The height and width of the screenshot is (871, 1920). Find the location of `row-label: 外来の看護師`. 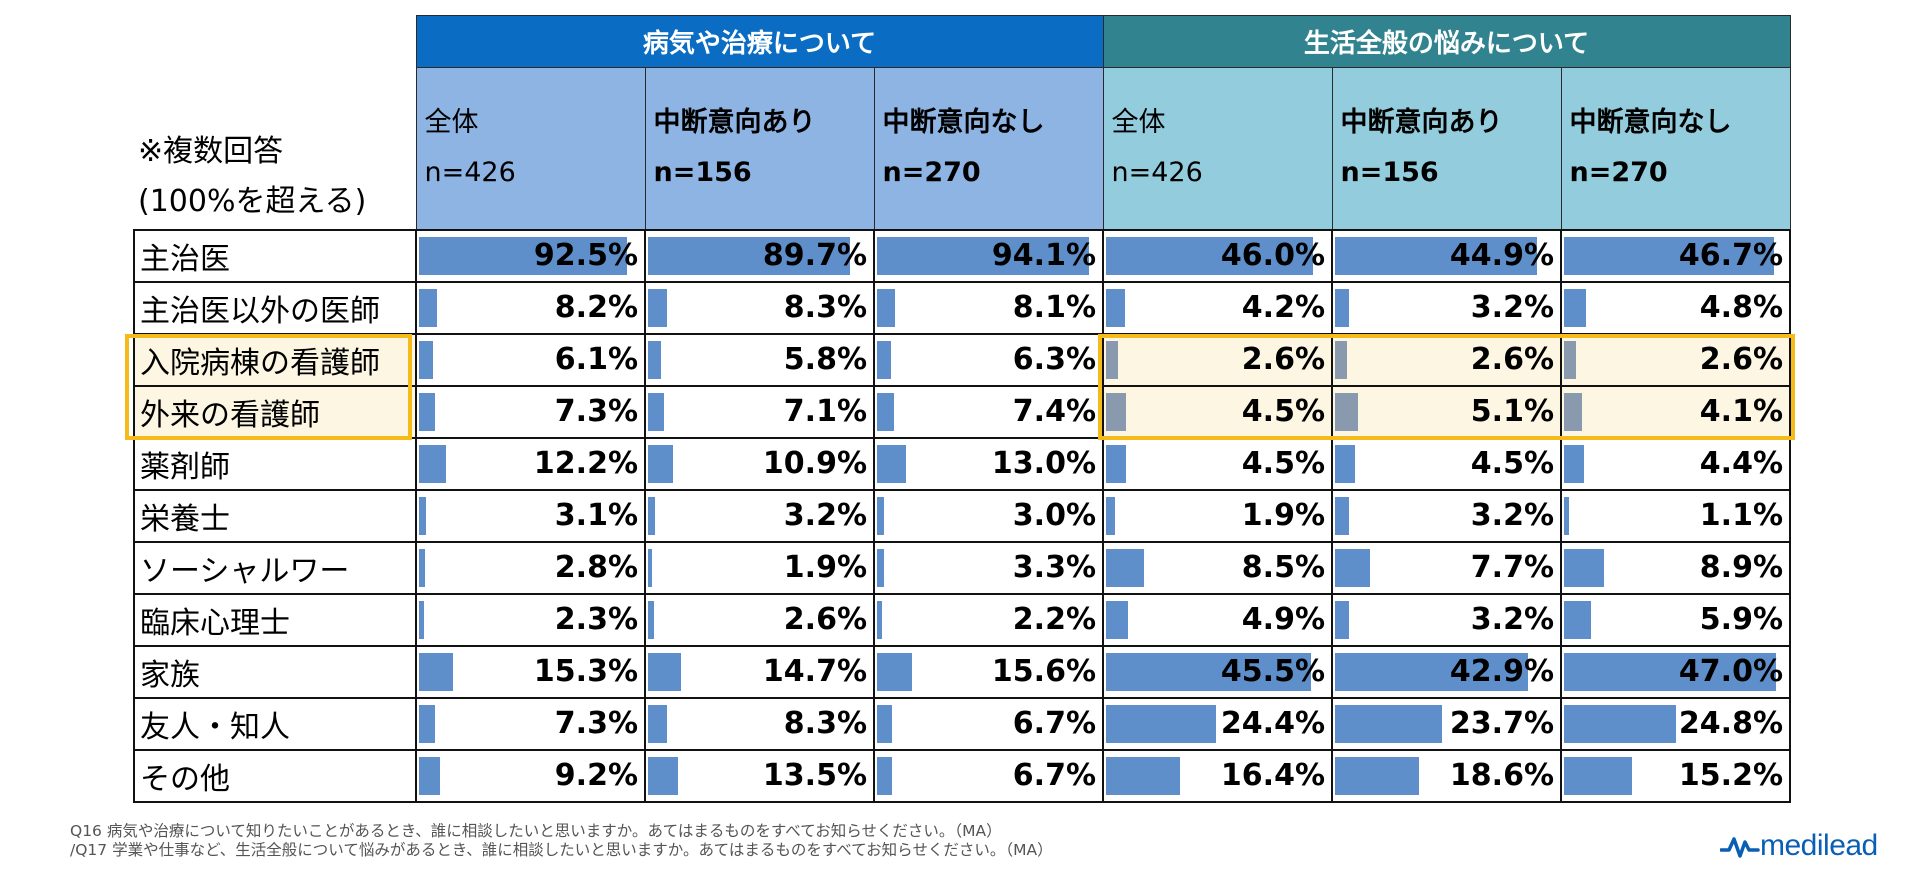

row-label: 外来の看護師 is located at coordinates (275, 411).